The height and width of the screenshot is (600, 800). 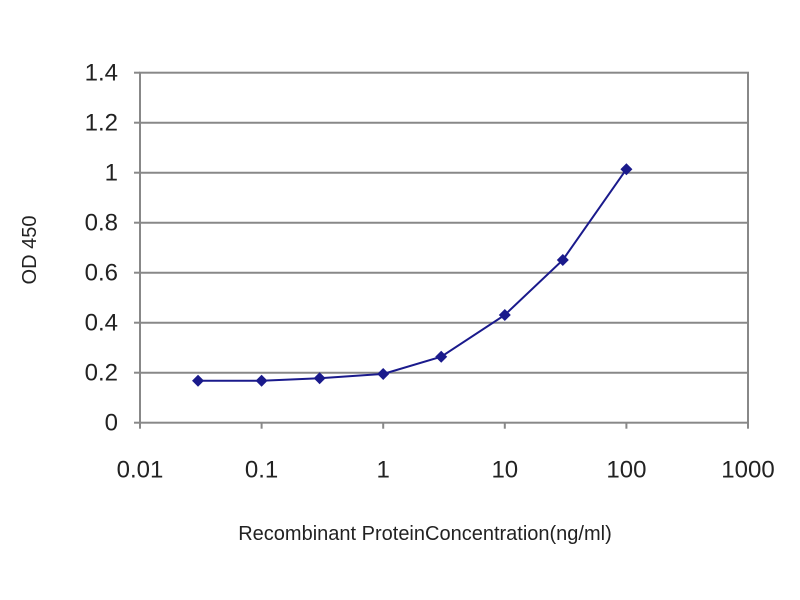 I want to click on y-tick-label: 1, so click(x=111, y=173).